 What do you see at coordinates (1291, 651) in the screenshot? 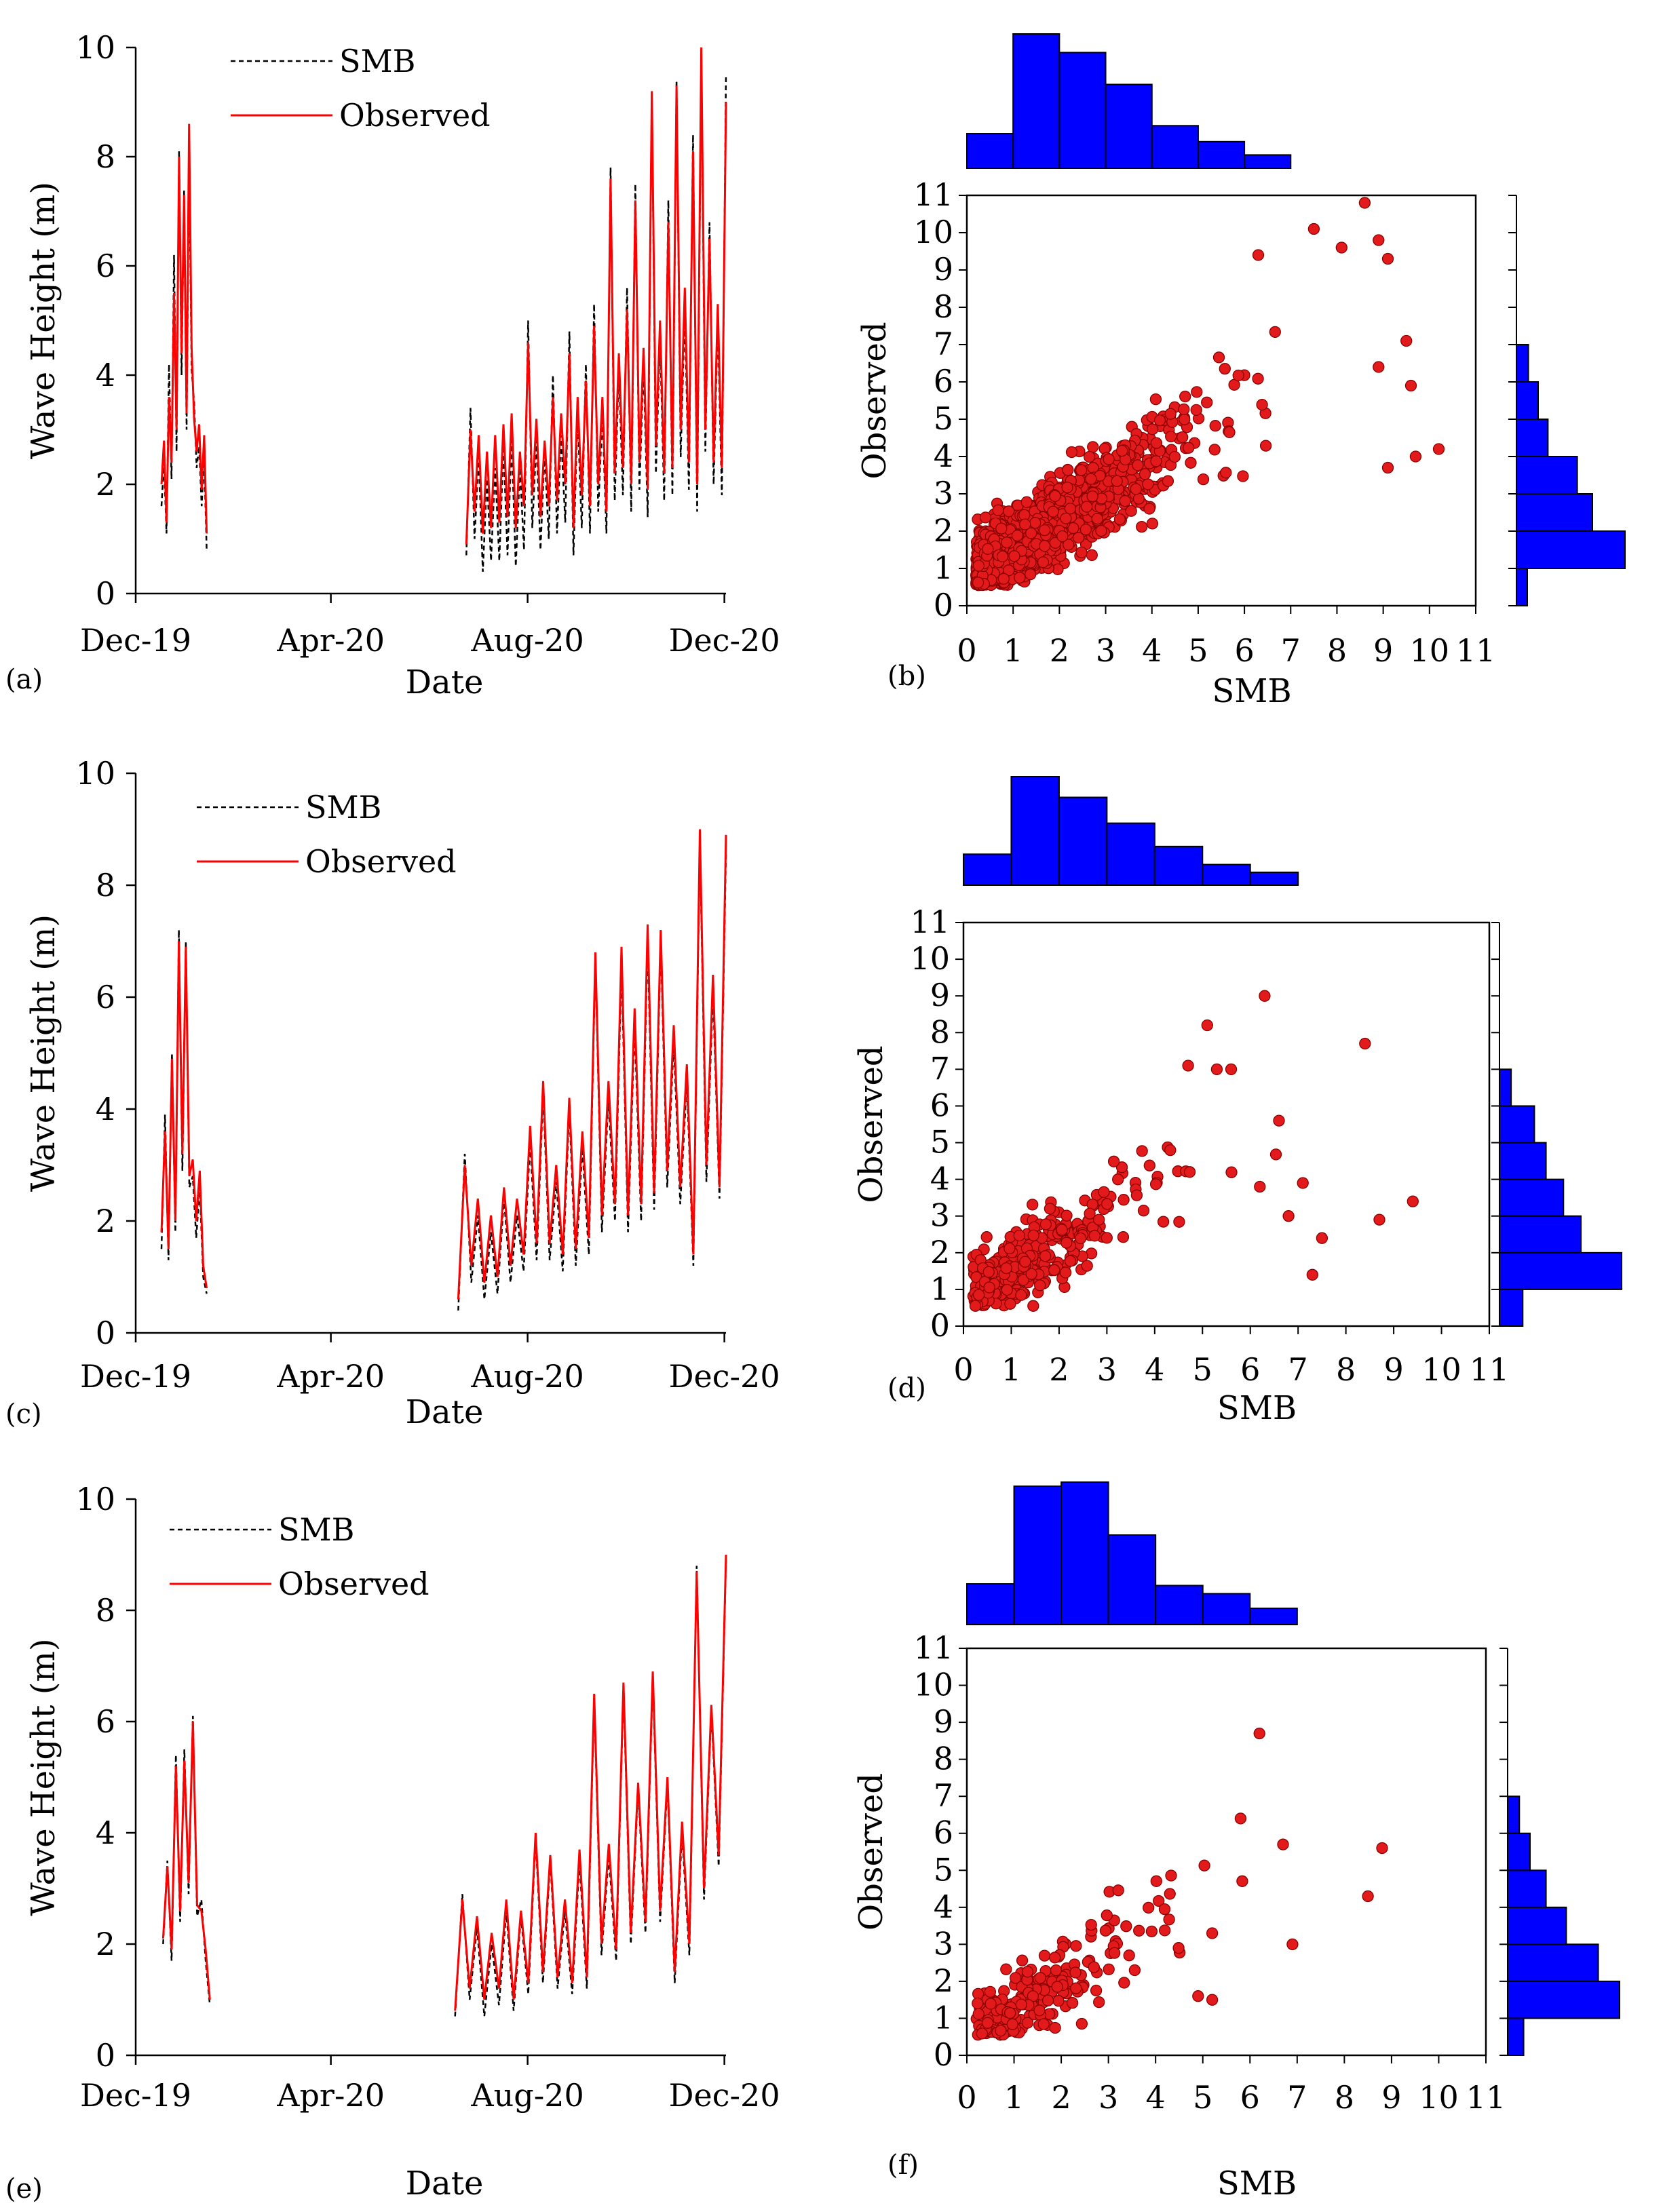
I see `x-tick-label: 7` at bounding box center [1291, 651].